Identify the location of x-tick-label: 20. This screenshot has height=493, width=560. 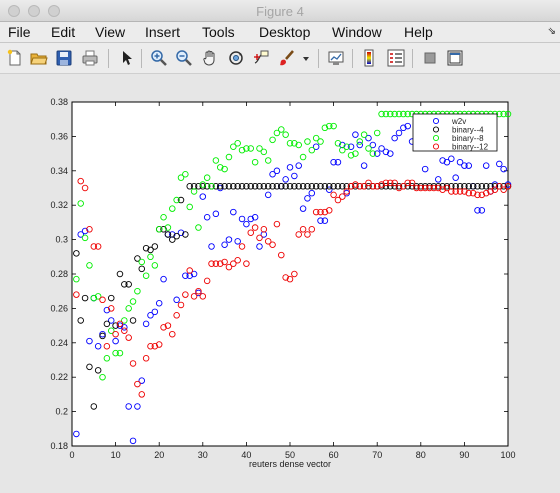
(159, 455).